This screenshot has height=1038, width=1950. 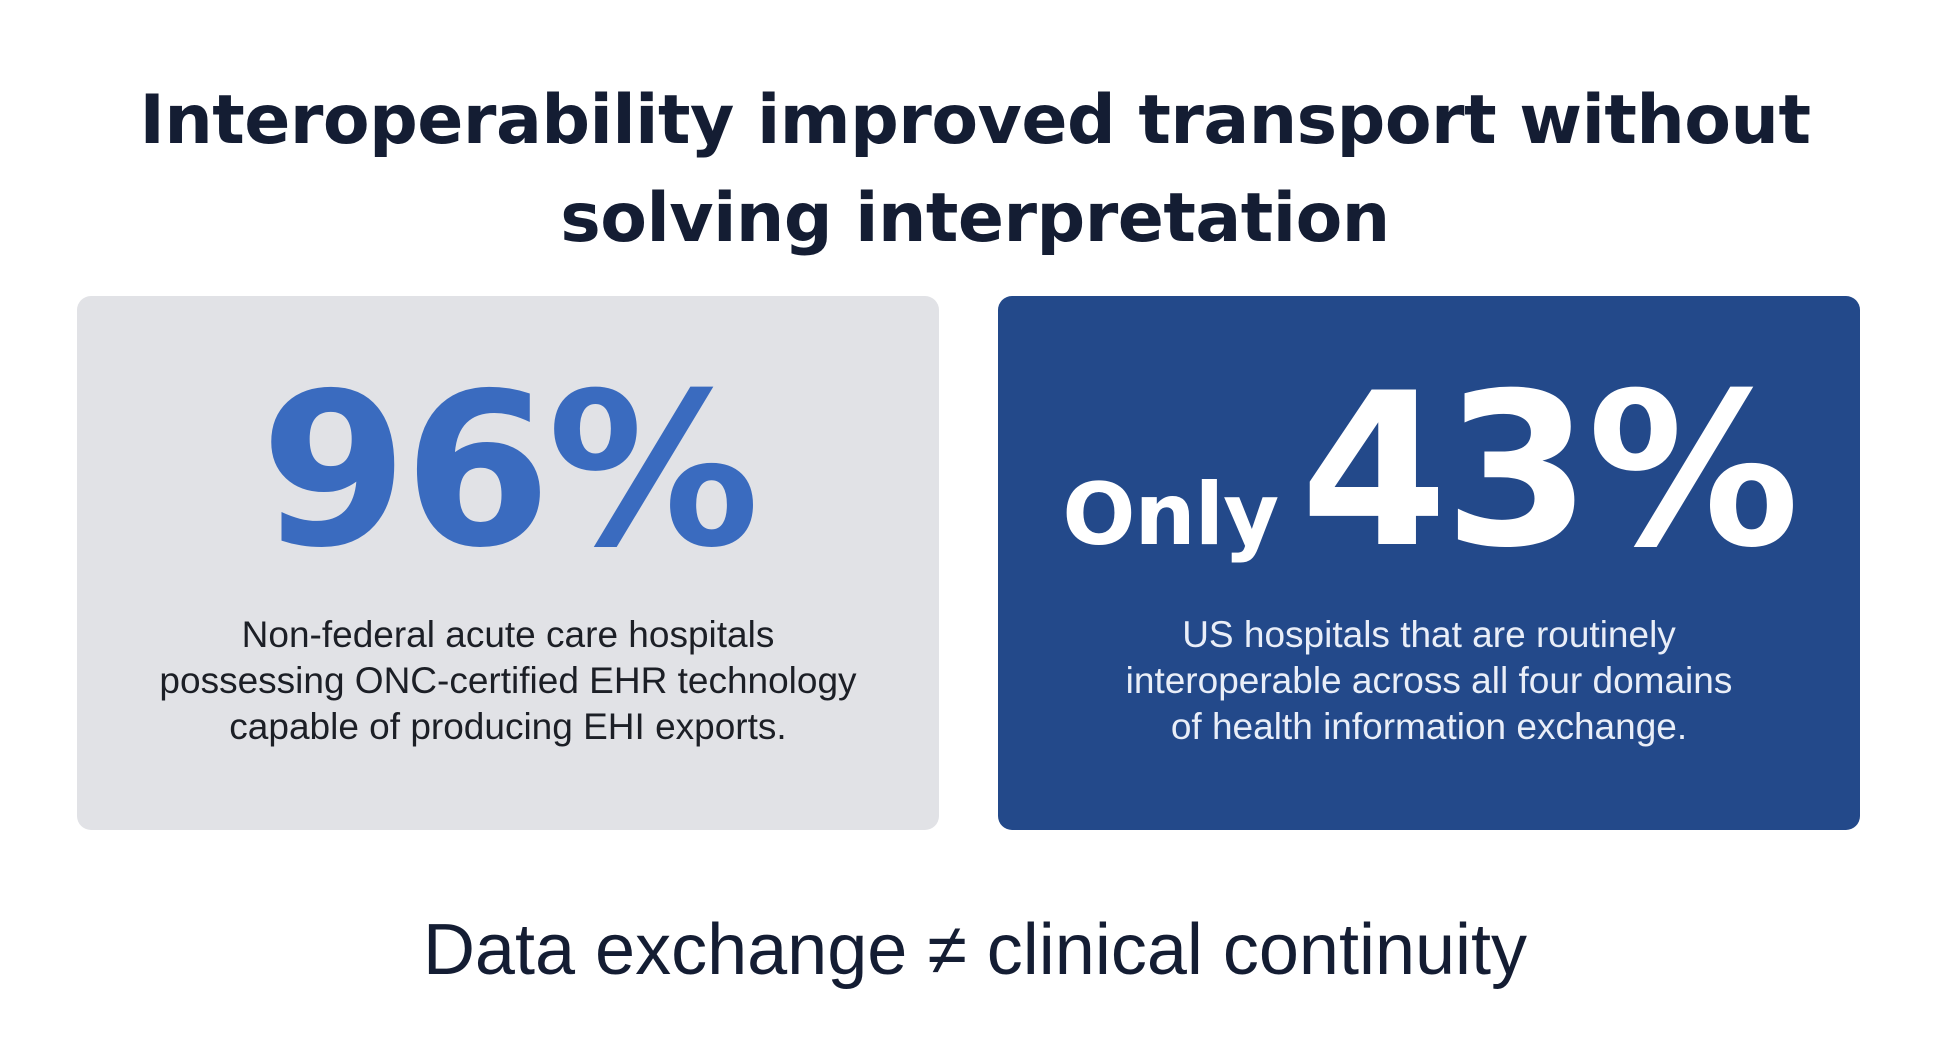 What do you see at coordinates (508, 726) in the screenshot?
I see `description-line: capable of producing EHI exports.` at bounding box center [508, 726].